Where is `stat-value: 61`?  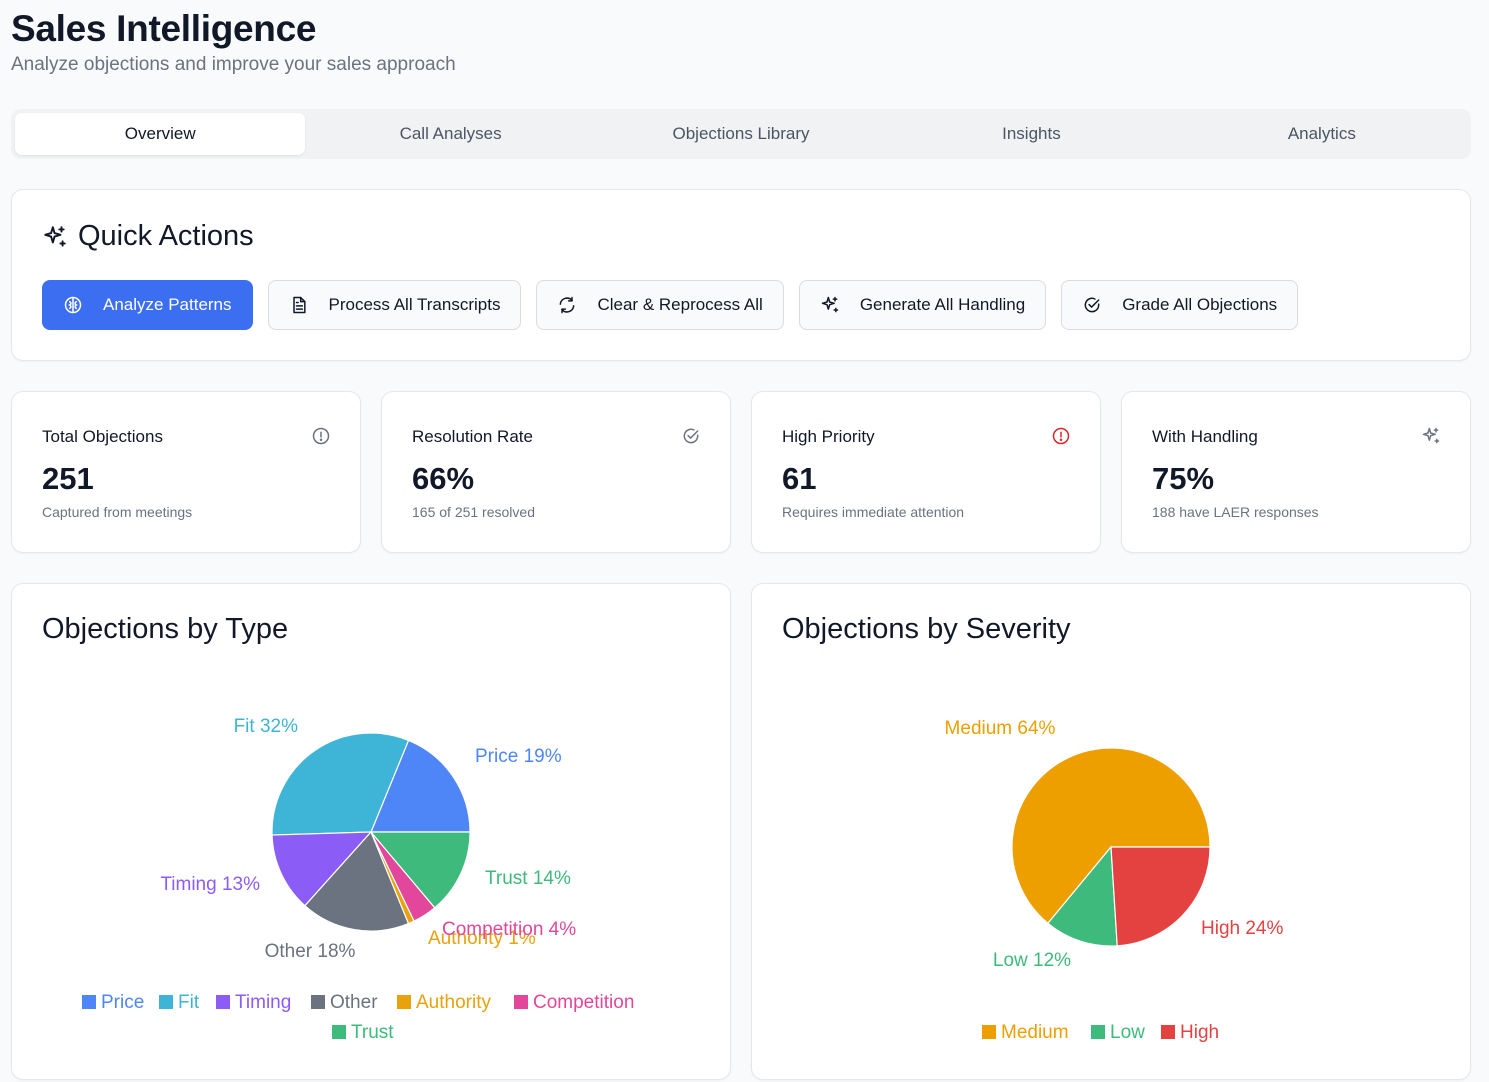 stat-value: 61 is located at coordinates (799, 478).